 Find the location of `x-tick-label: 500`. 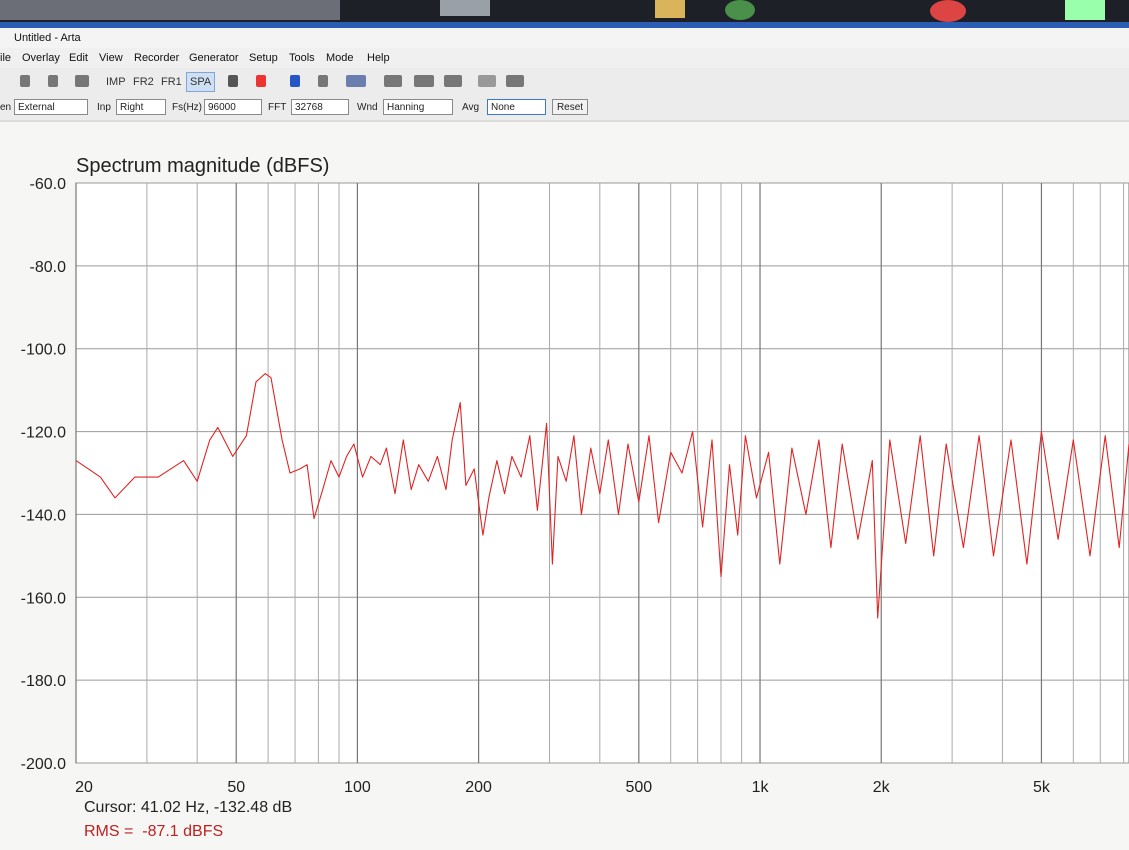

x-tick-label: 500 is located at coordinates (638, 787).